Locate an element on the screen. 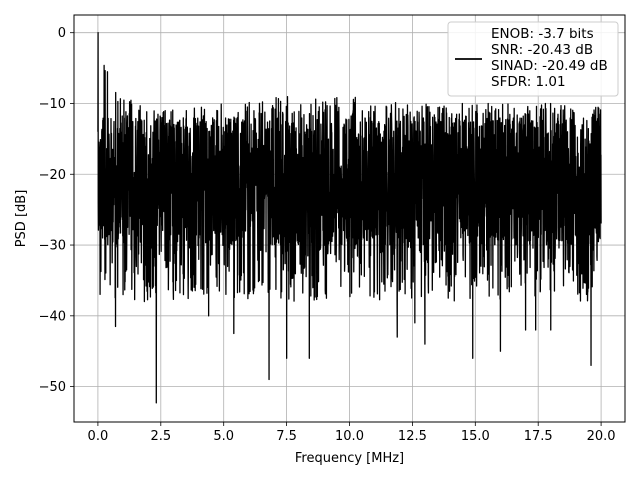  y-tick-label: −10 is located at coordinates (52, 104).